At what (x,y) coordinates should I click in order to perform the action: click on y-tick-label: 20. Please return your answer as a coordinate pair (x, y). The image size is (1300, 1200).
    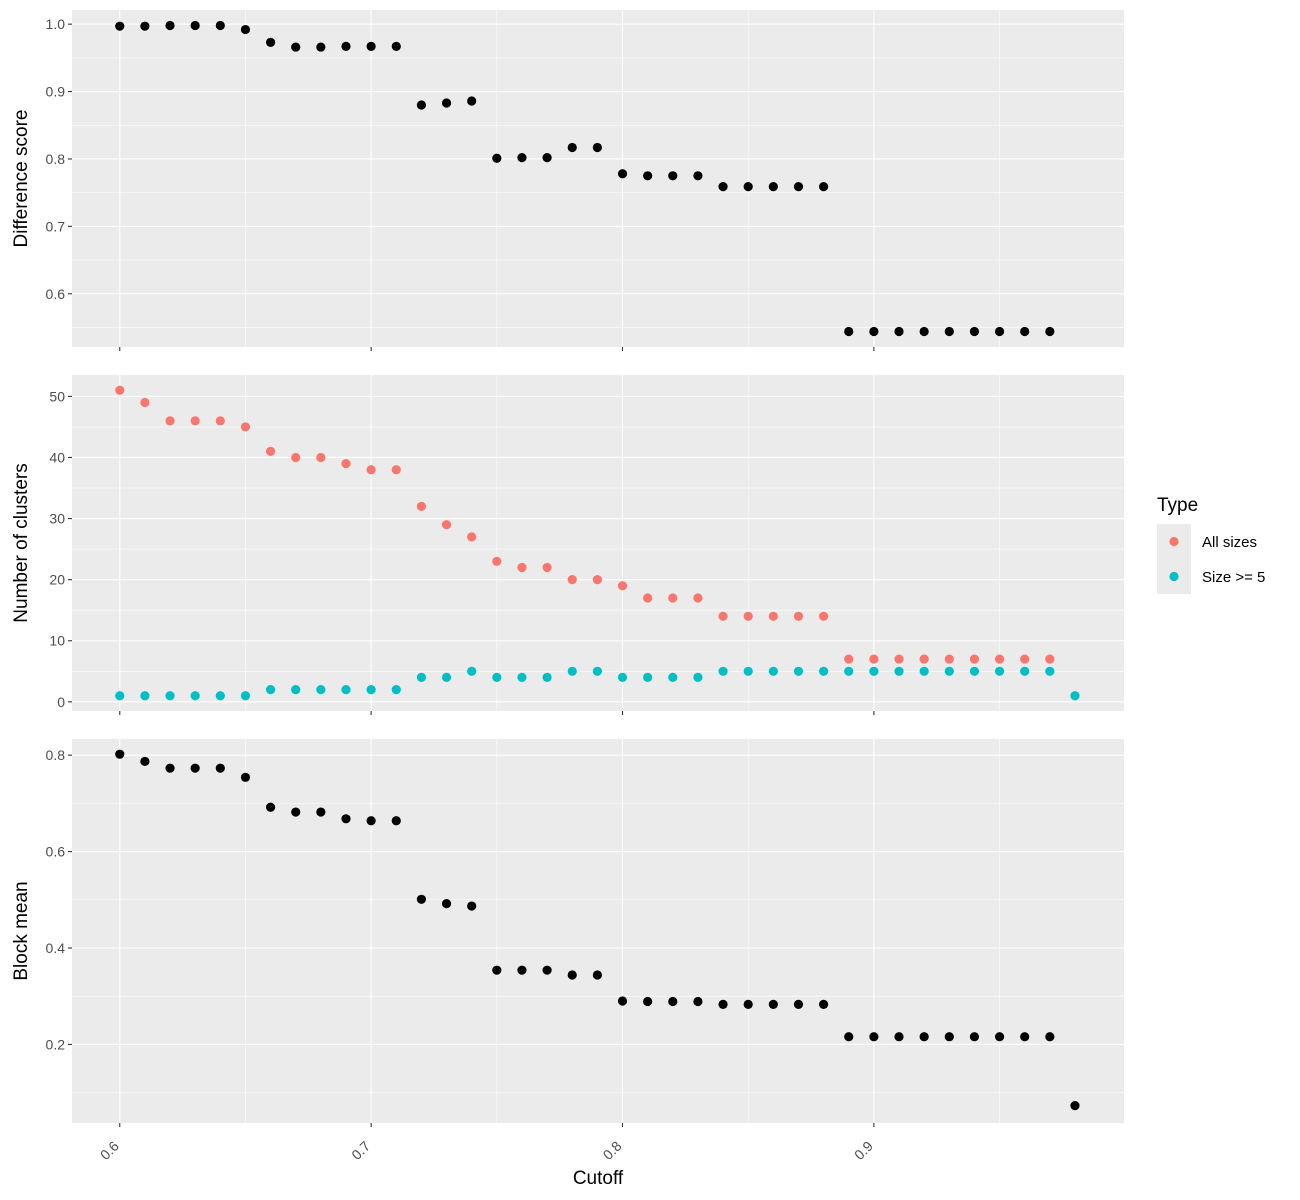
    Looking at the image, I should click on (57, 580).